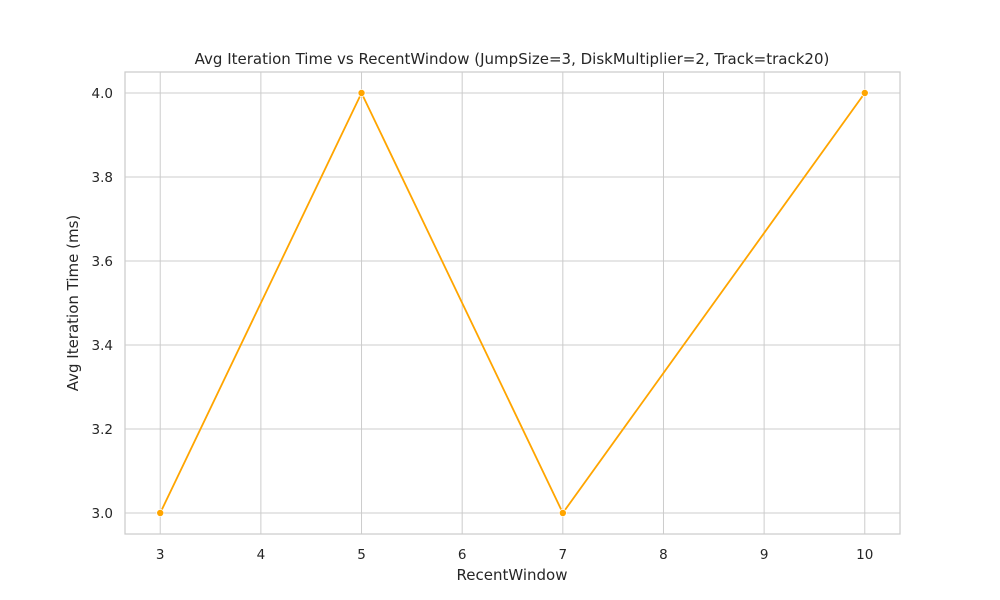 The height and width of the screenshot is (600, 1000). Describe the element at coordinates (73, 303) in the screenshot. I see `y-axis-label: Avg Iteration Time (ms)` at that location.